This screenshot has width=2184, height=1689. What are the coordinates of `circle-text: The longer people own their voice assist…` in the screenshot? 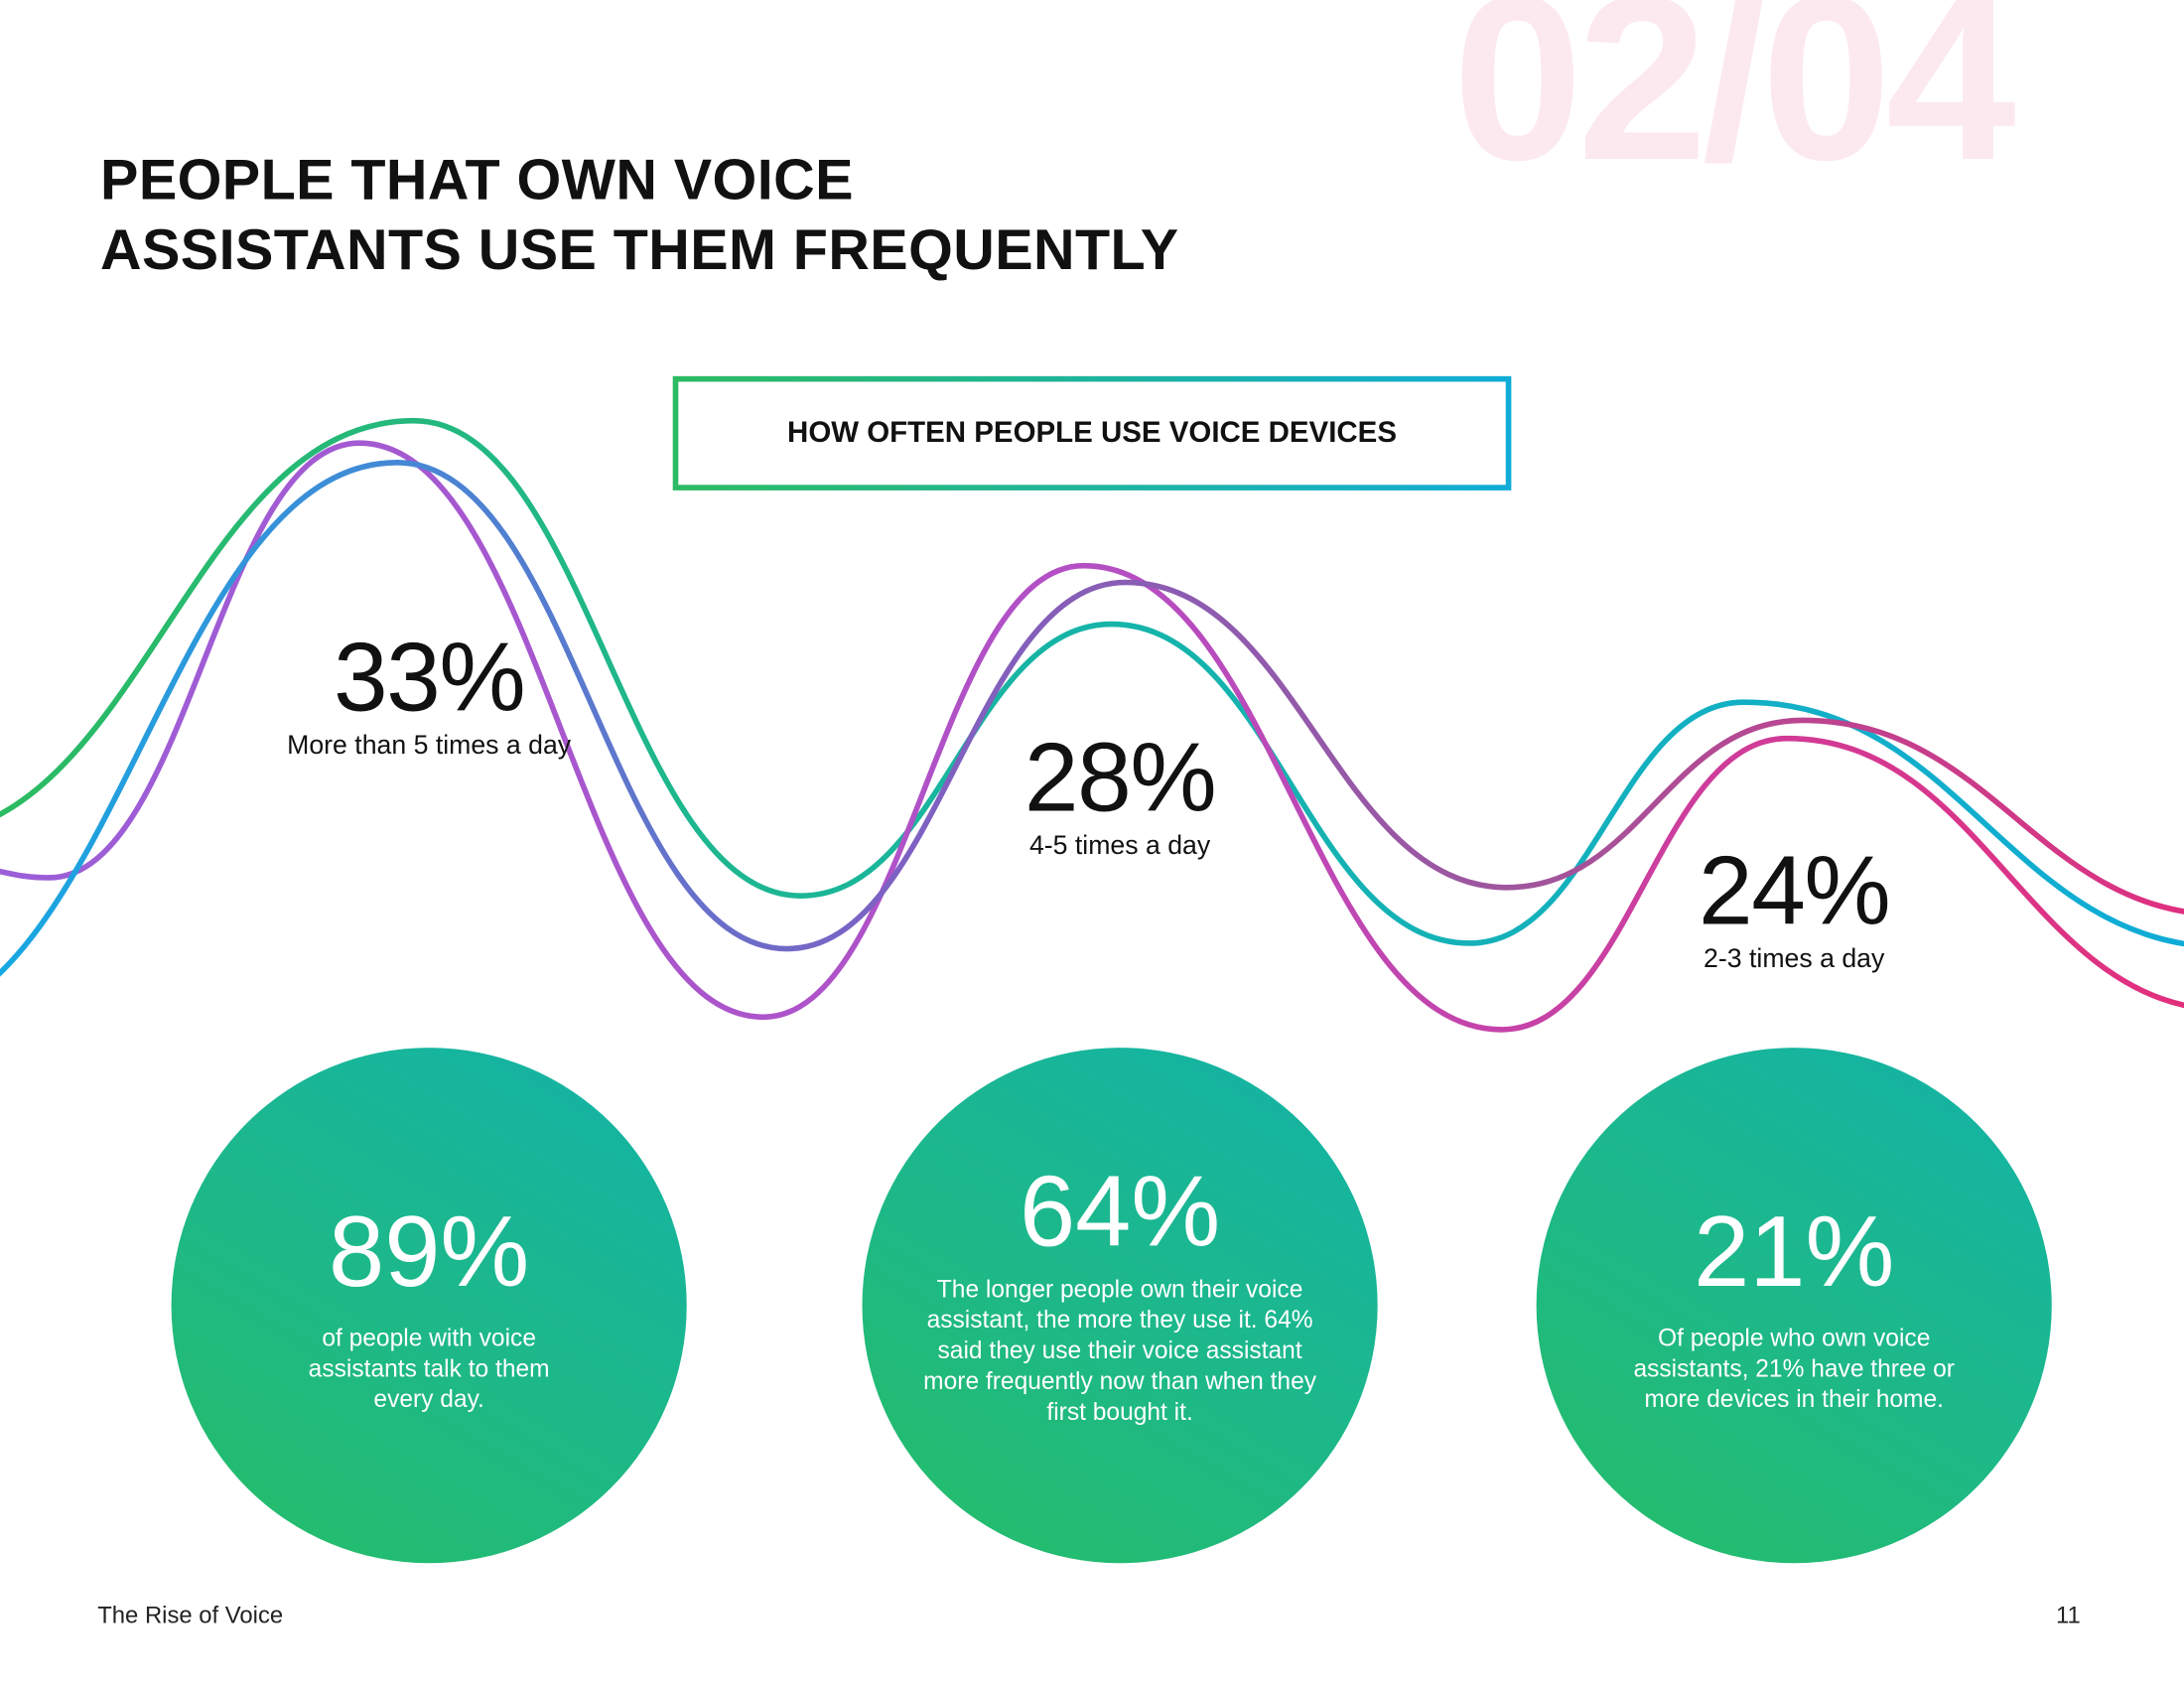 It's located at (1120, 1350).